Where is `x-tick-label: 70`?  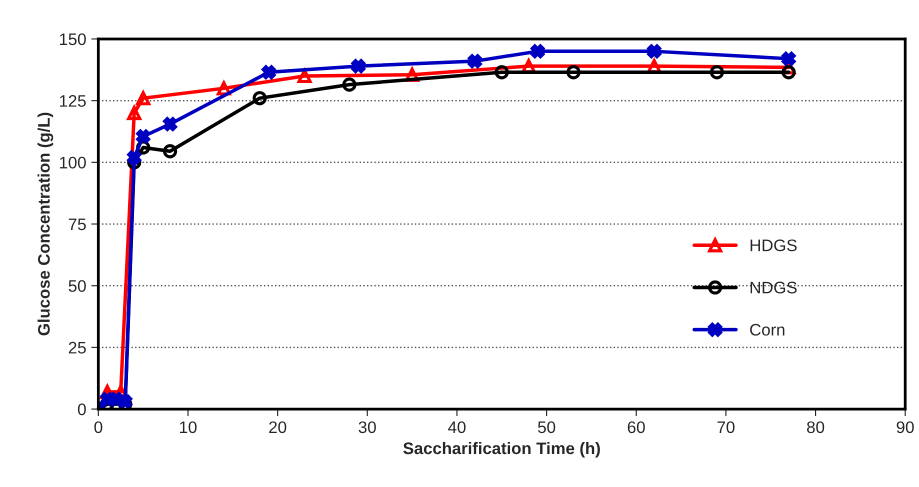
x-tick-label: 70 is located at coordinates (726, 427).